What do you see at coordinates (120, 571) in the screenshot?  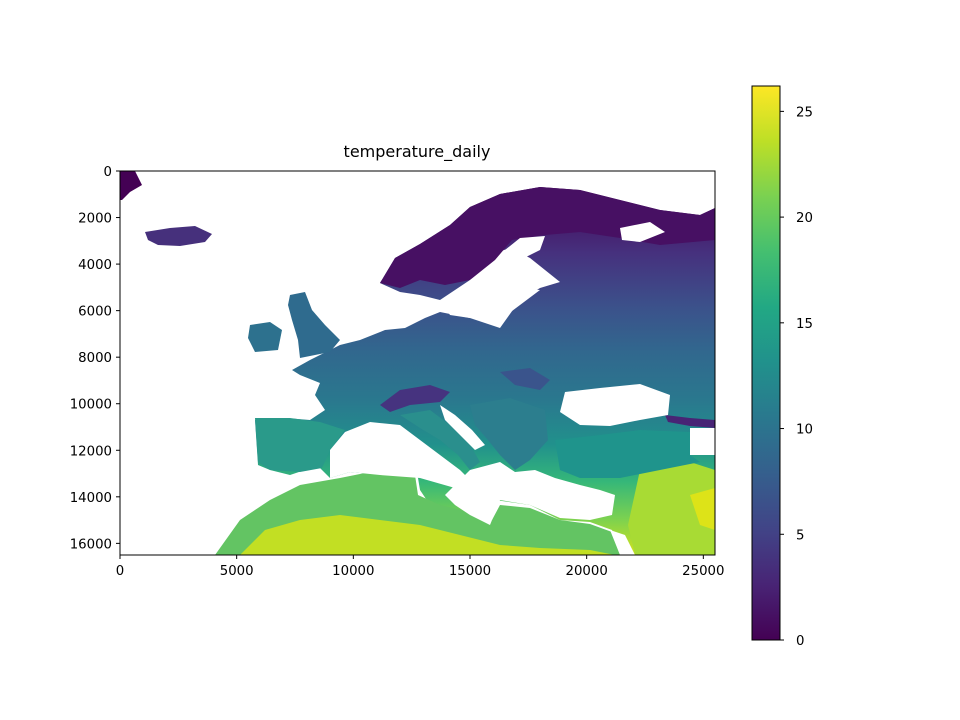 I see `x-tick-label: 0` at bounding box center [120, 571].